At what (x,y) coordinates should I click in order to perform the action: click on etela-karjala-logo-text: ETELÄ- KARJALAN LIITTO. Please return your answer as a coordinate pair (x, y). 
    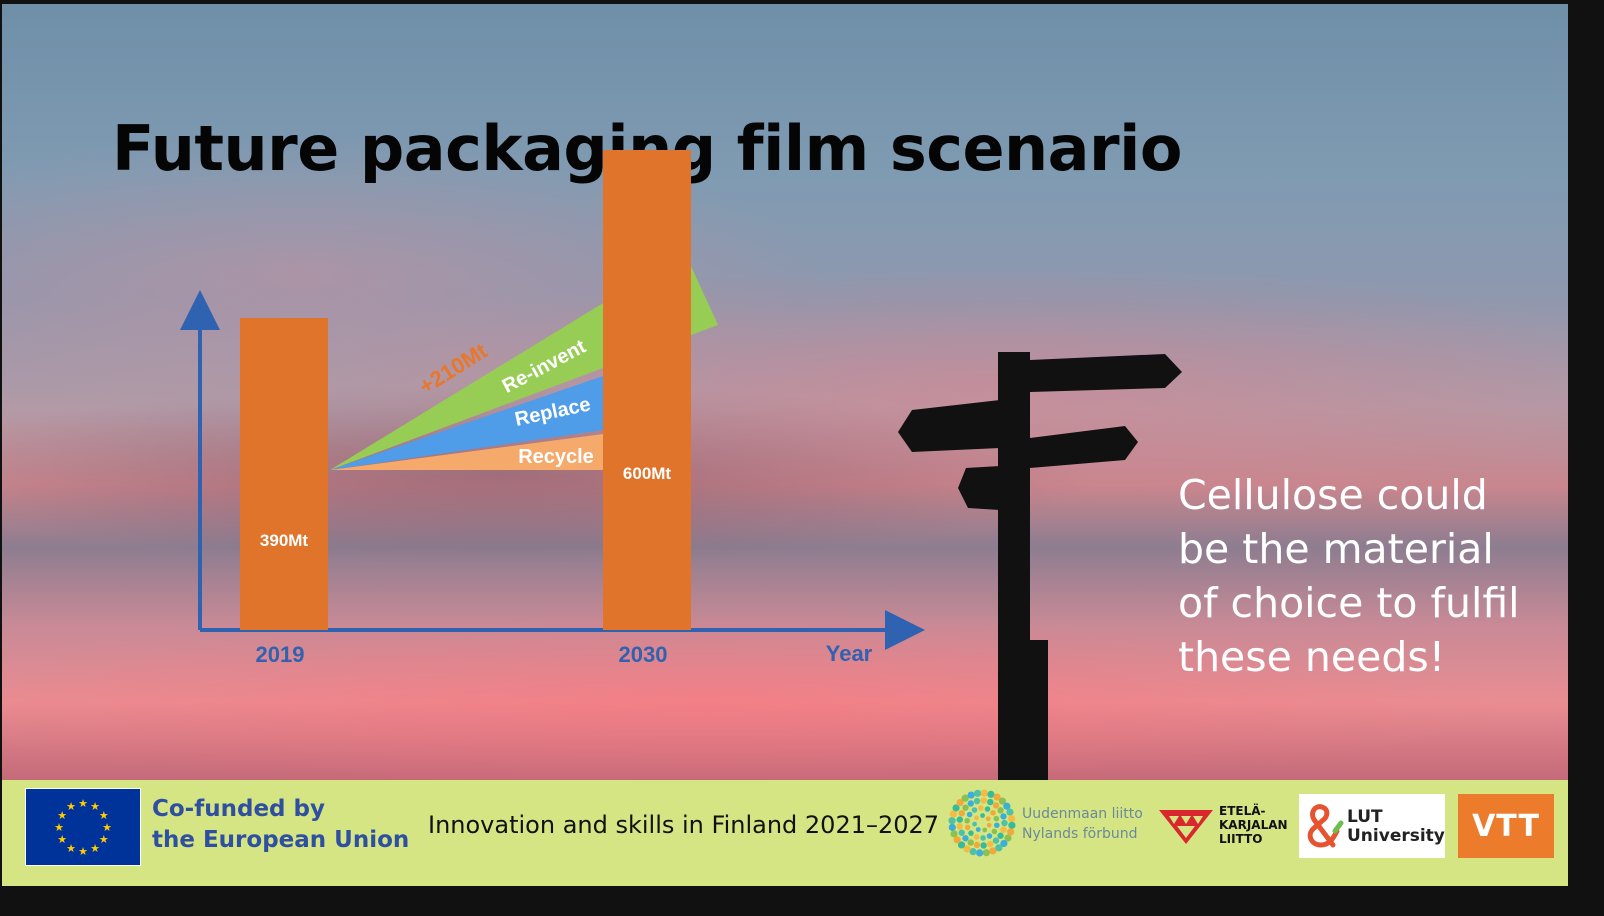
    Looking at the image, I should click on (1253, 825).